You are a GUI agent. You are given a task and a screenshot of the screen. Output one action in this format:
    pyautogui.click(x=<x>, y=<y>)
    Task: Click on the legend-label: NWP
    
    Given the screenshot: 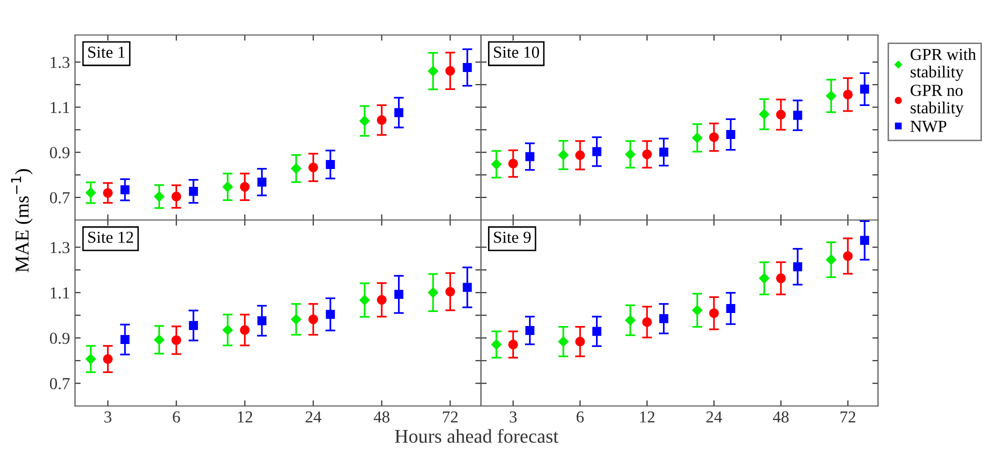 What is the action you would take?
    pyautogui.click(x=928, y=126)
    